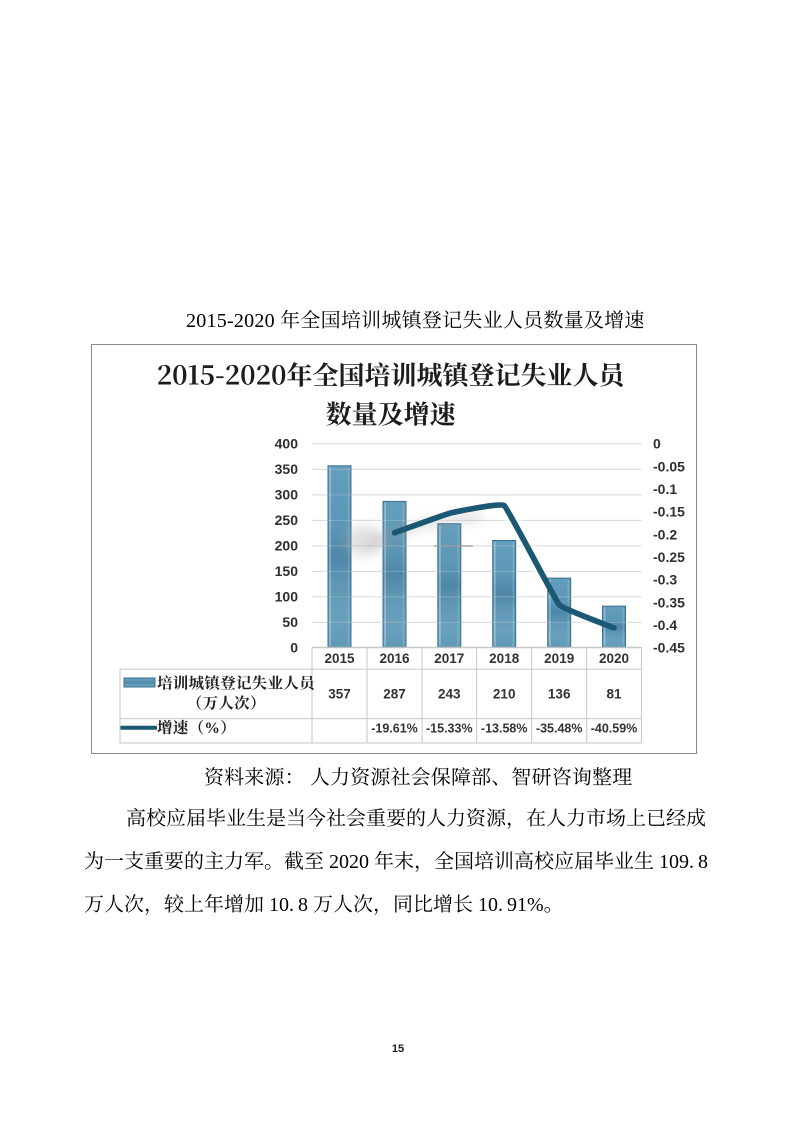 Image resolution: width=793 pixels, height=1122 pixels. What do you see at coordinates (559, 729) in the screenshot?
I see `svg-text: -35.48%` at bounding box center [559, 729].